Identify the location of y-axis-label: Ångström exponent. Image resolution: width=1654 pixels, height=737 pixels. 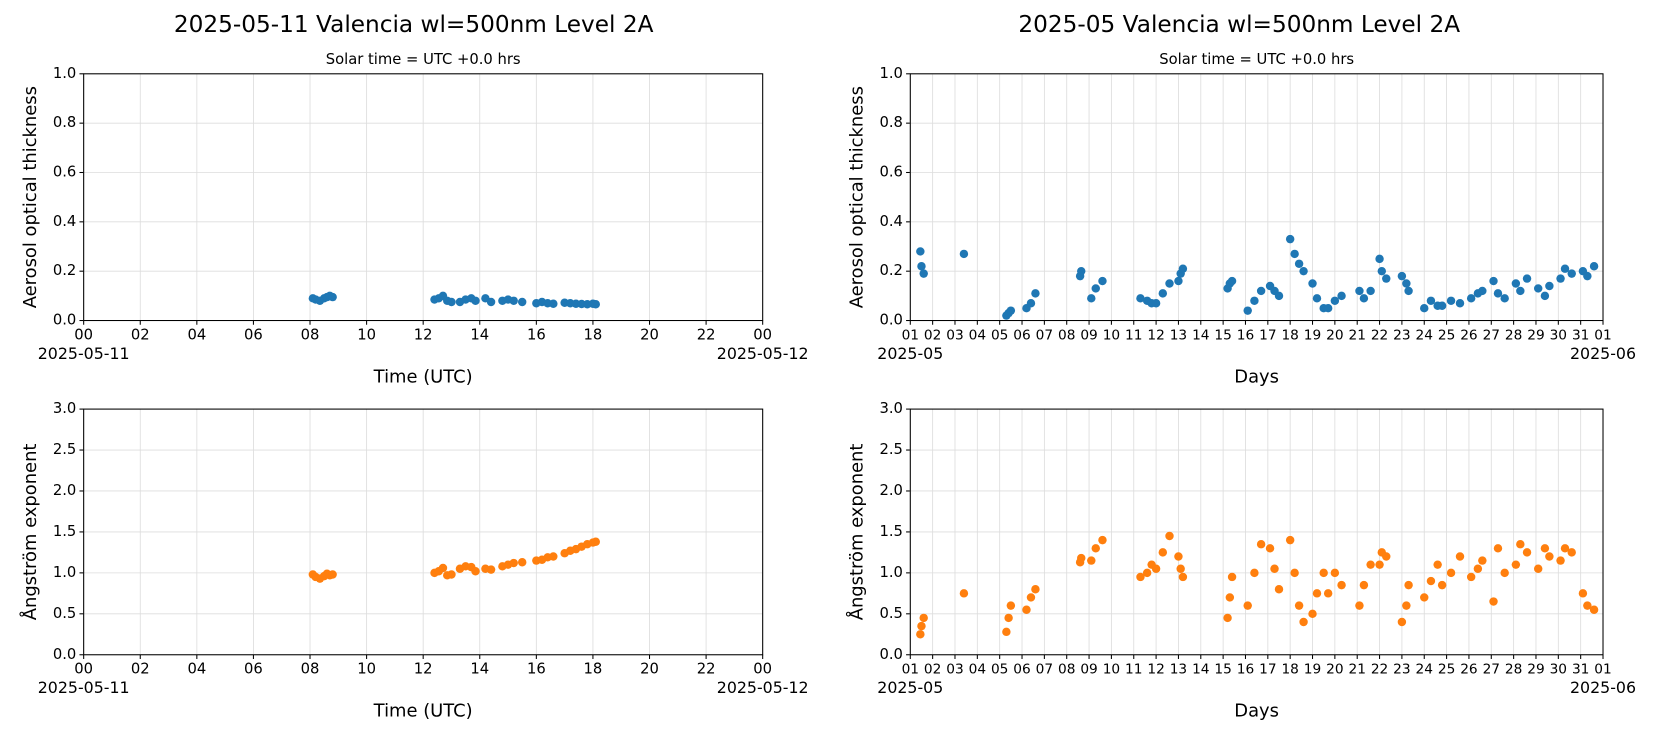
(30, 532).